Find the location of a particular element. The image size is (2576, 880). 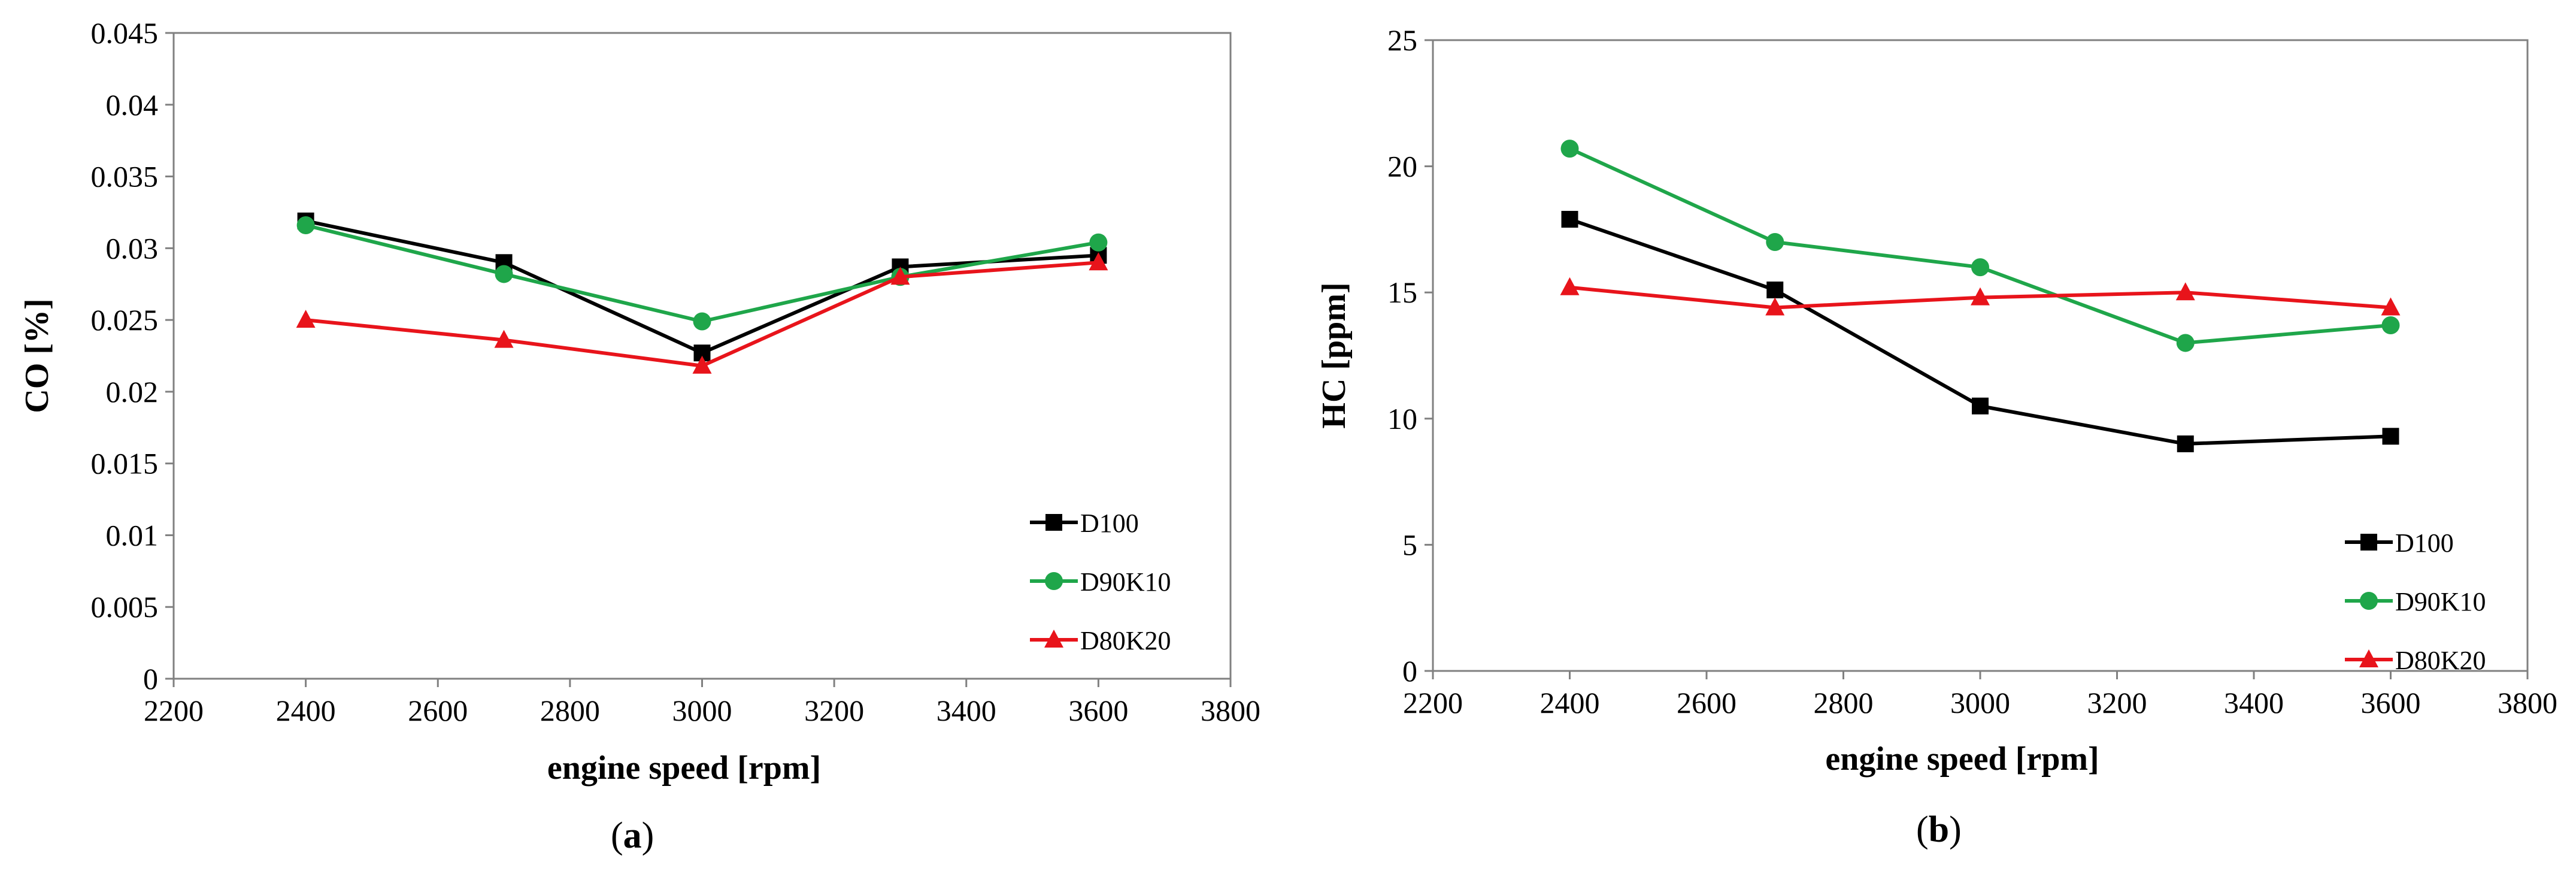

y-tick-label: 10 is located at coordinates (1402, 419).